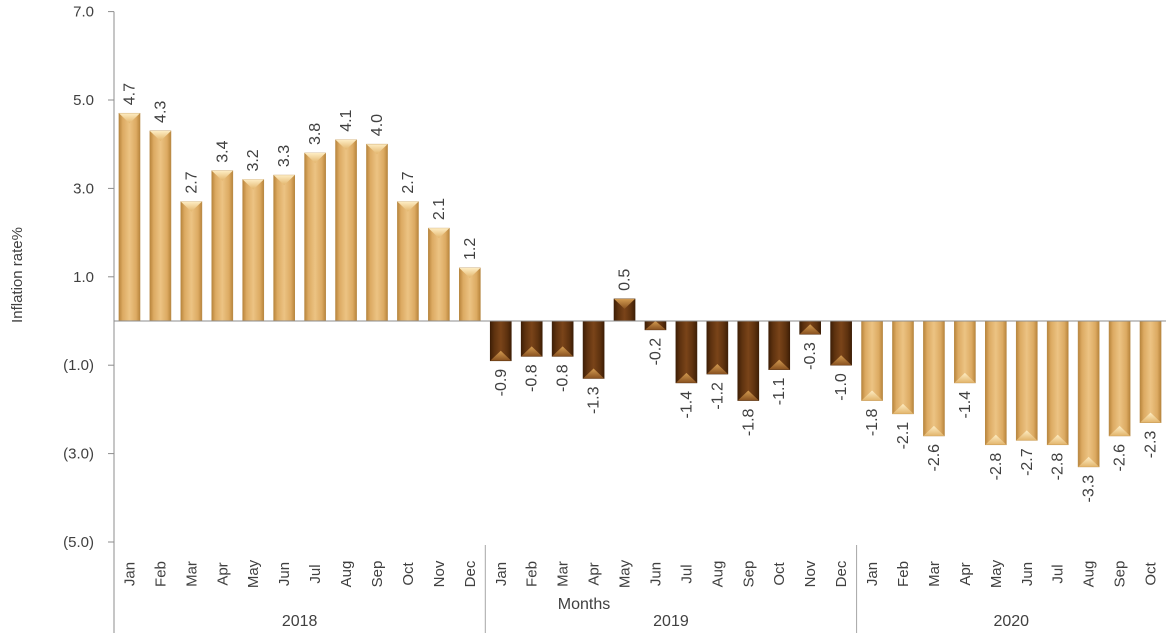 This screenshot has width=1166, height=635. Describe the element at coordinates (439, 209) in the screenshot. I see `value-label: 2.1` at that location.